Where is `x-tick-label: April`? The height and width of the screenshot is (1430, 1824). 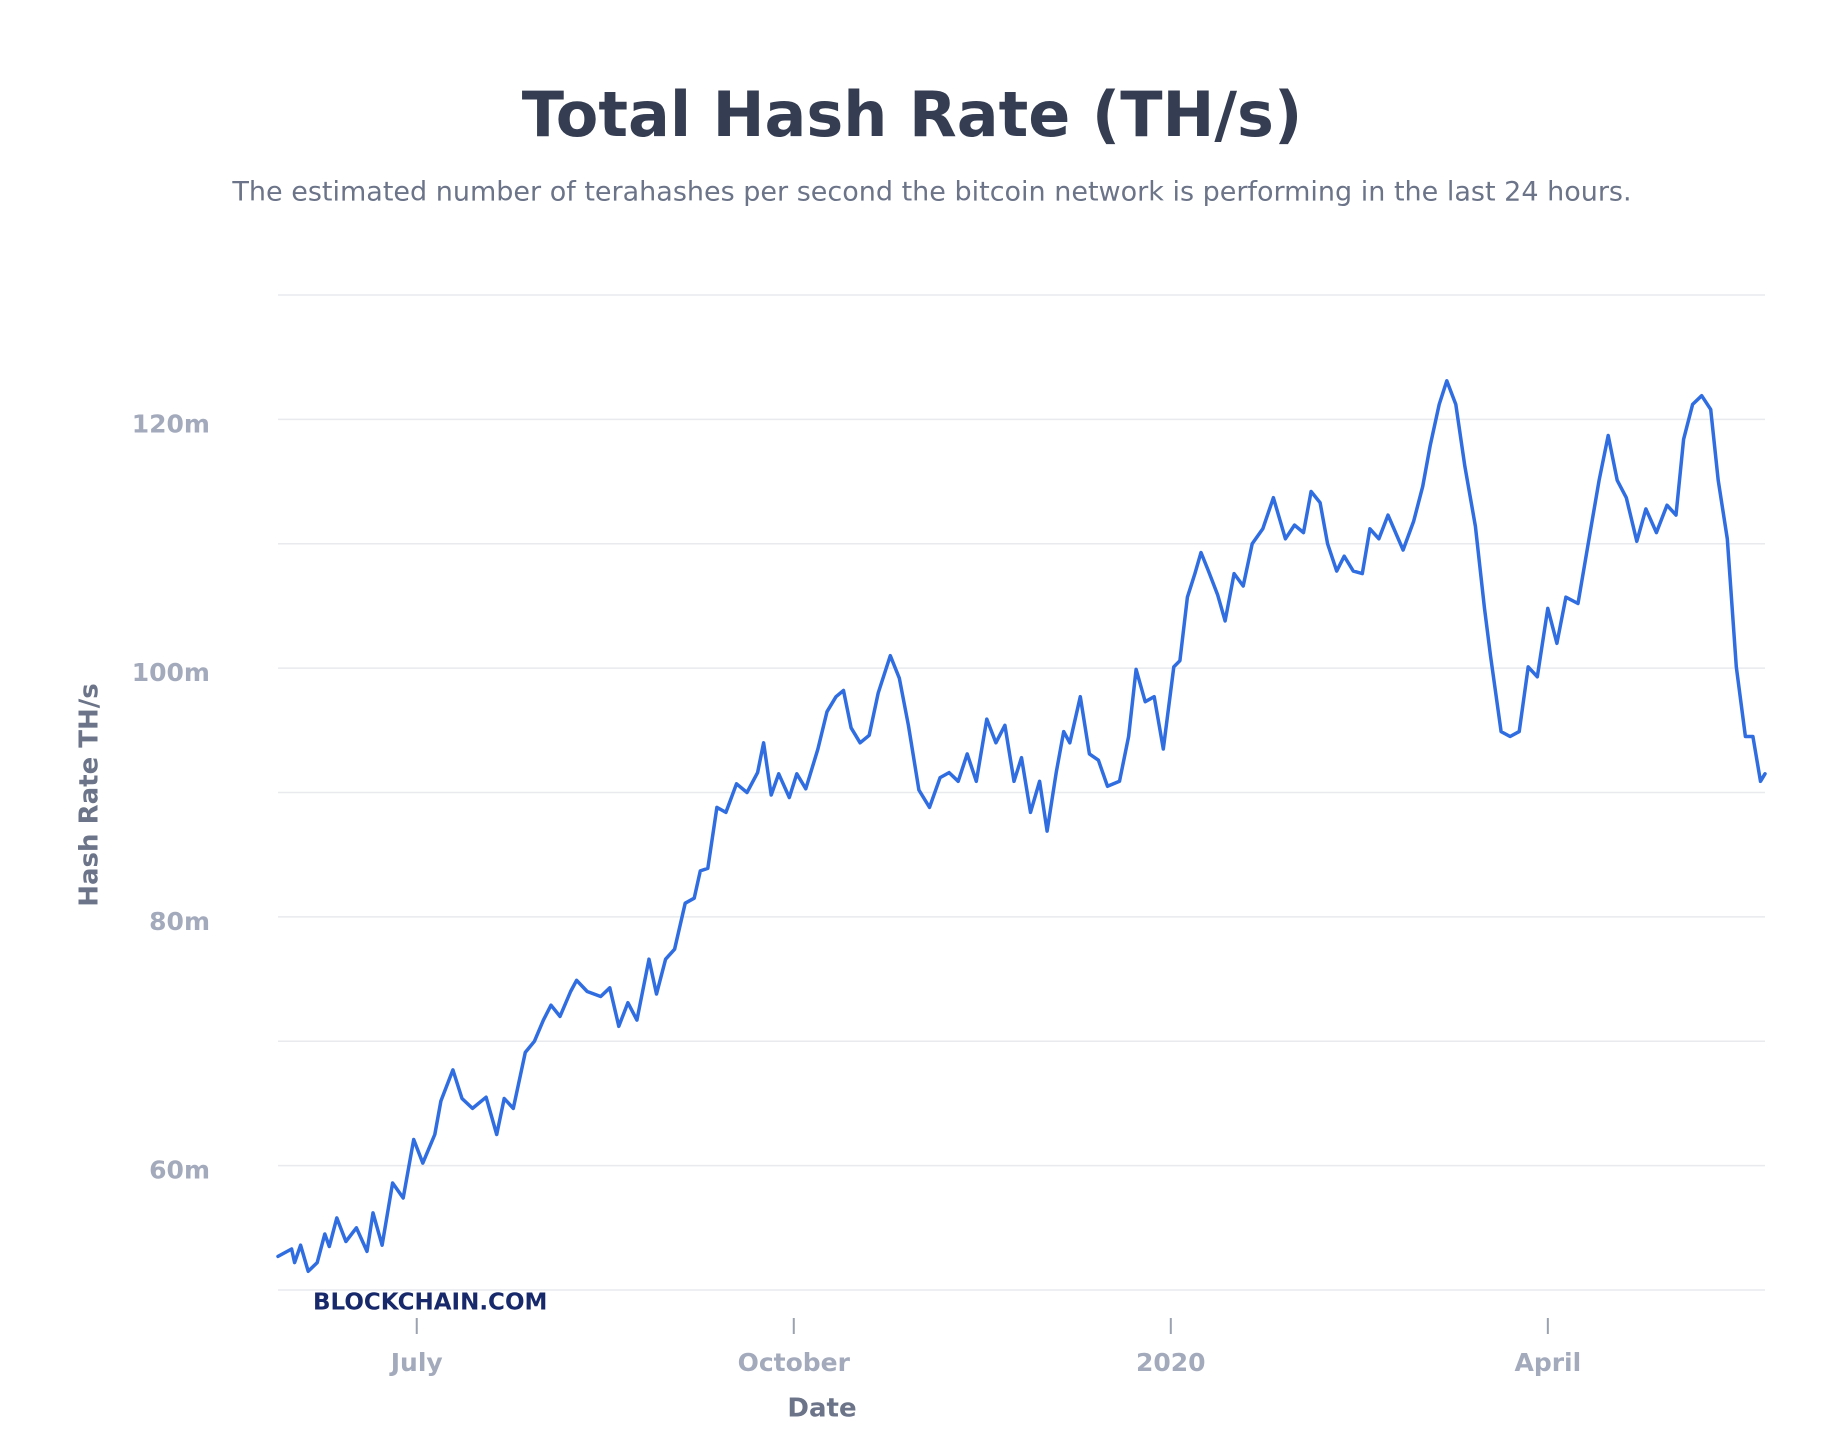 x-tick-label: April is located at coordinates (1547, 1362).